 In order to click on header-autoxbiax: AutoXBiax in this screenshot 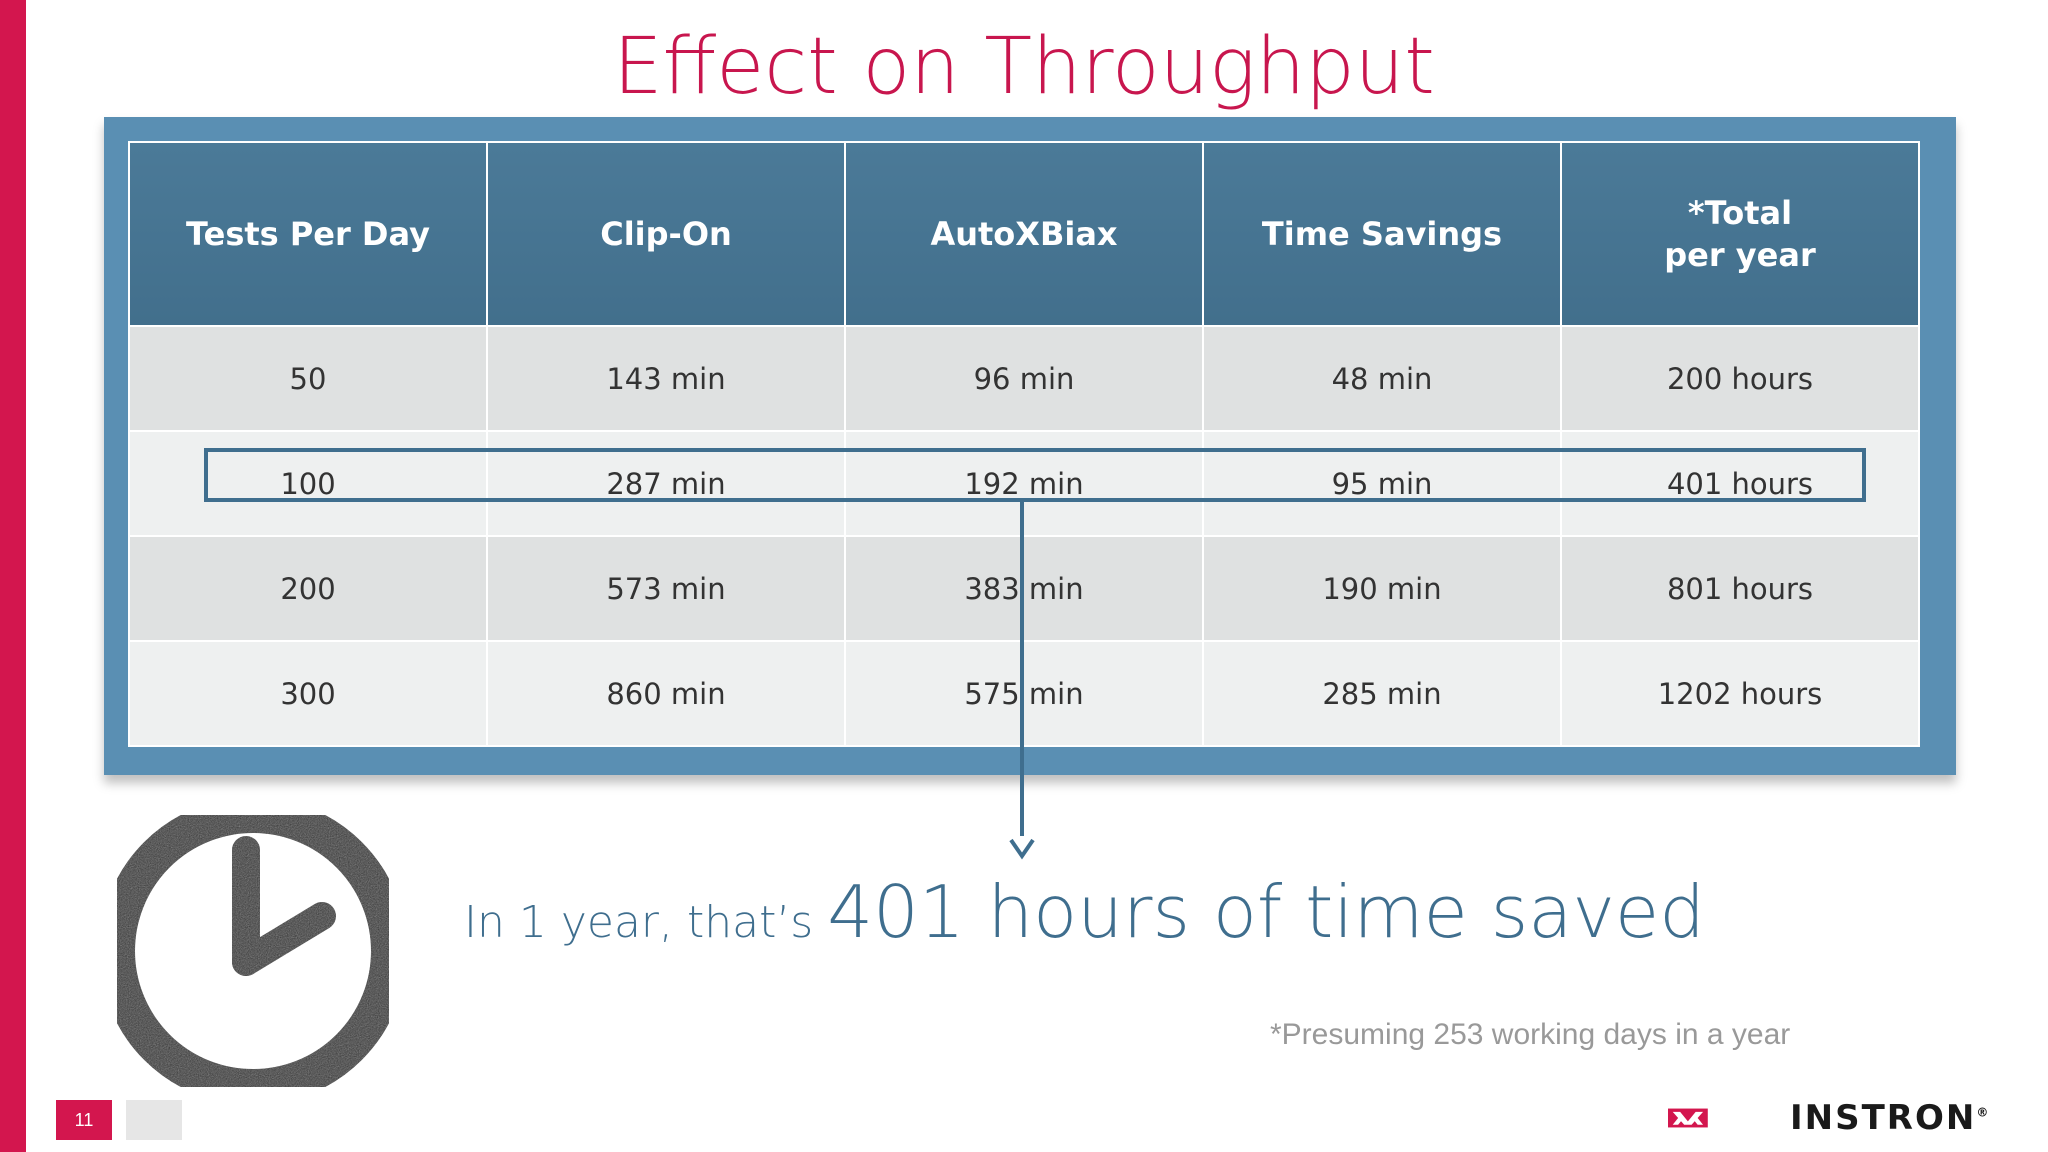, I will do `click(1024, 234)`.